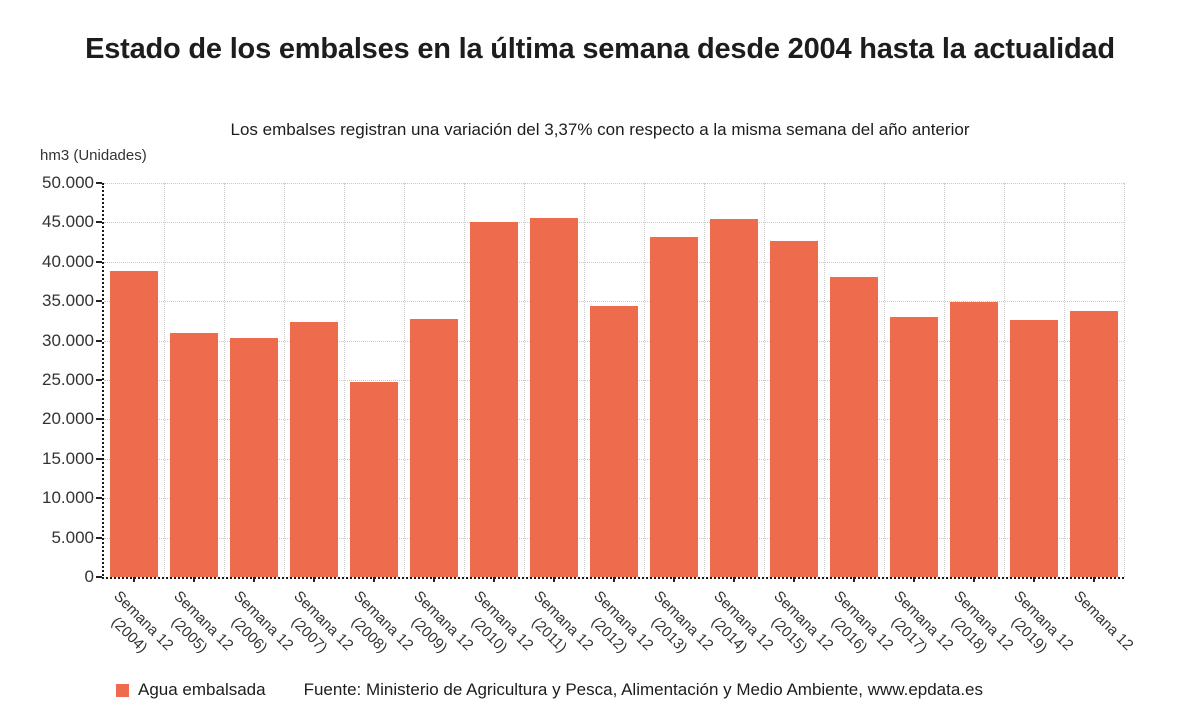 The width and height of the screenshot is (1200, 705). What do you see at coordinates (436, 628) in the screenshot?
I see `x-axis-label: Semana 12 (2009)` at bounding box center [436, 628].